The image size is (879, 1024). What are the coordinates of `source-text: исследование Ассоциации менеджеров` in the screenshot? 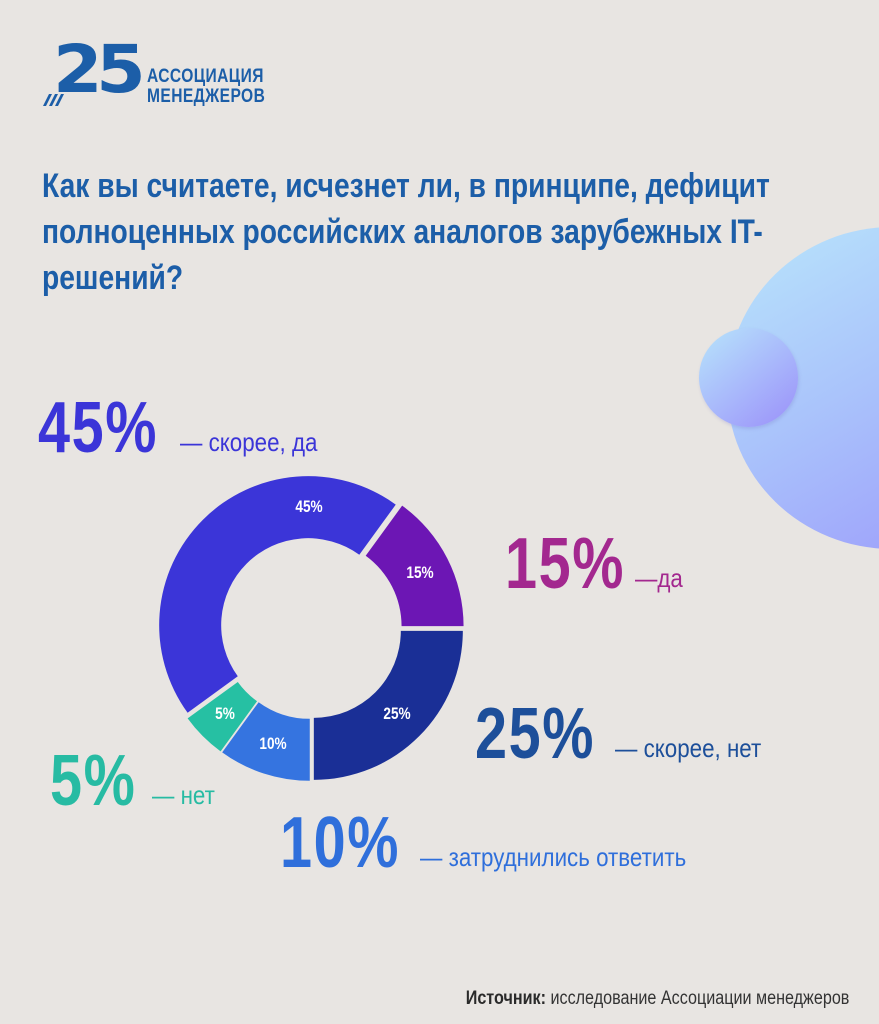 It's located at (697, 998).